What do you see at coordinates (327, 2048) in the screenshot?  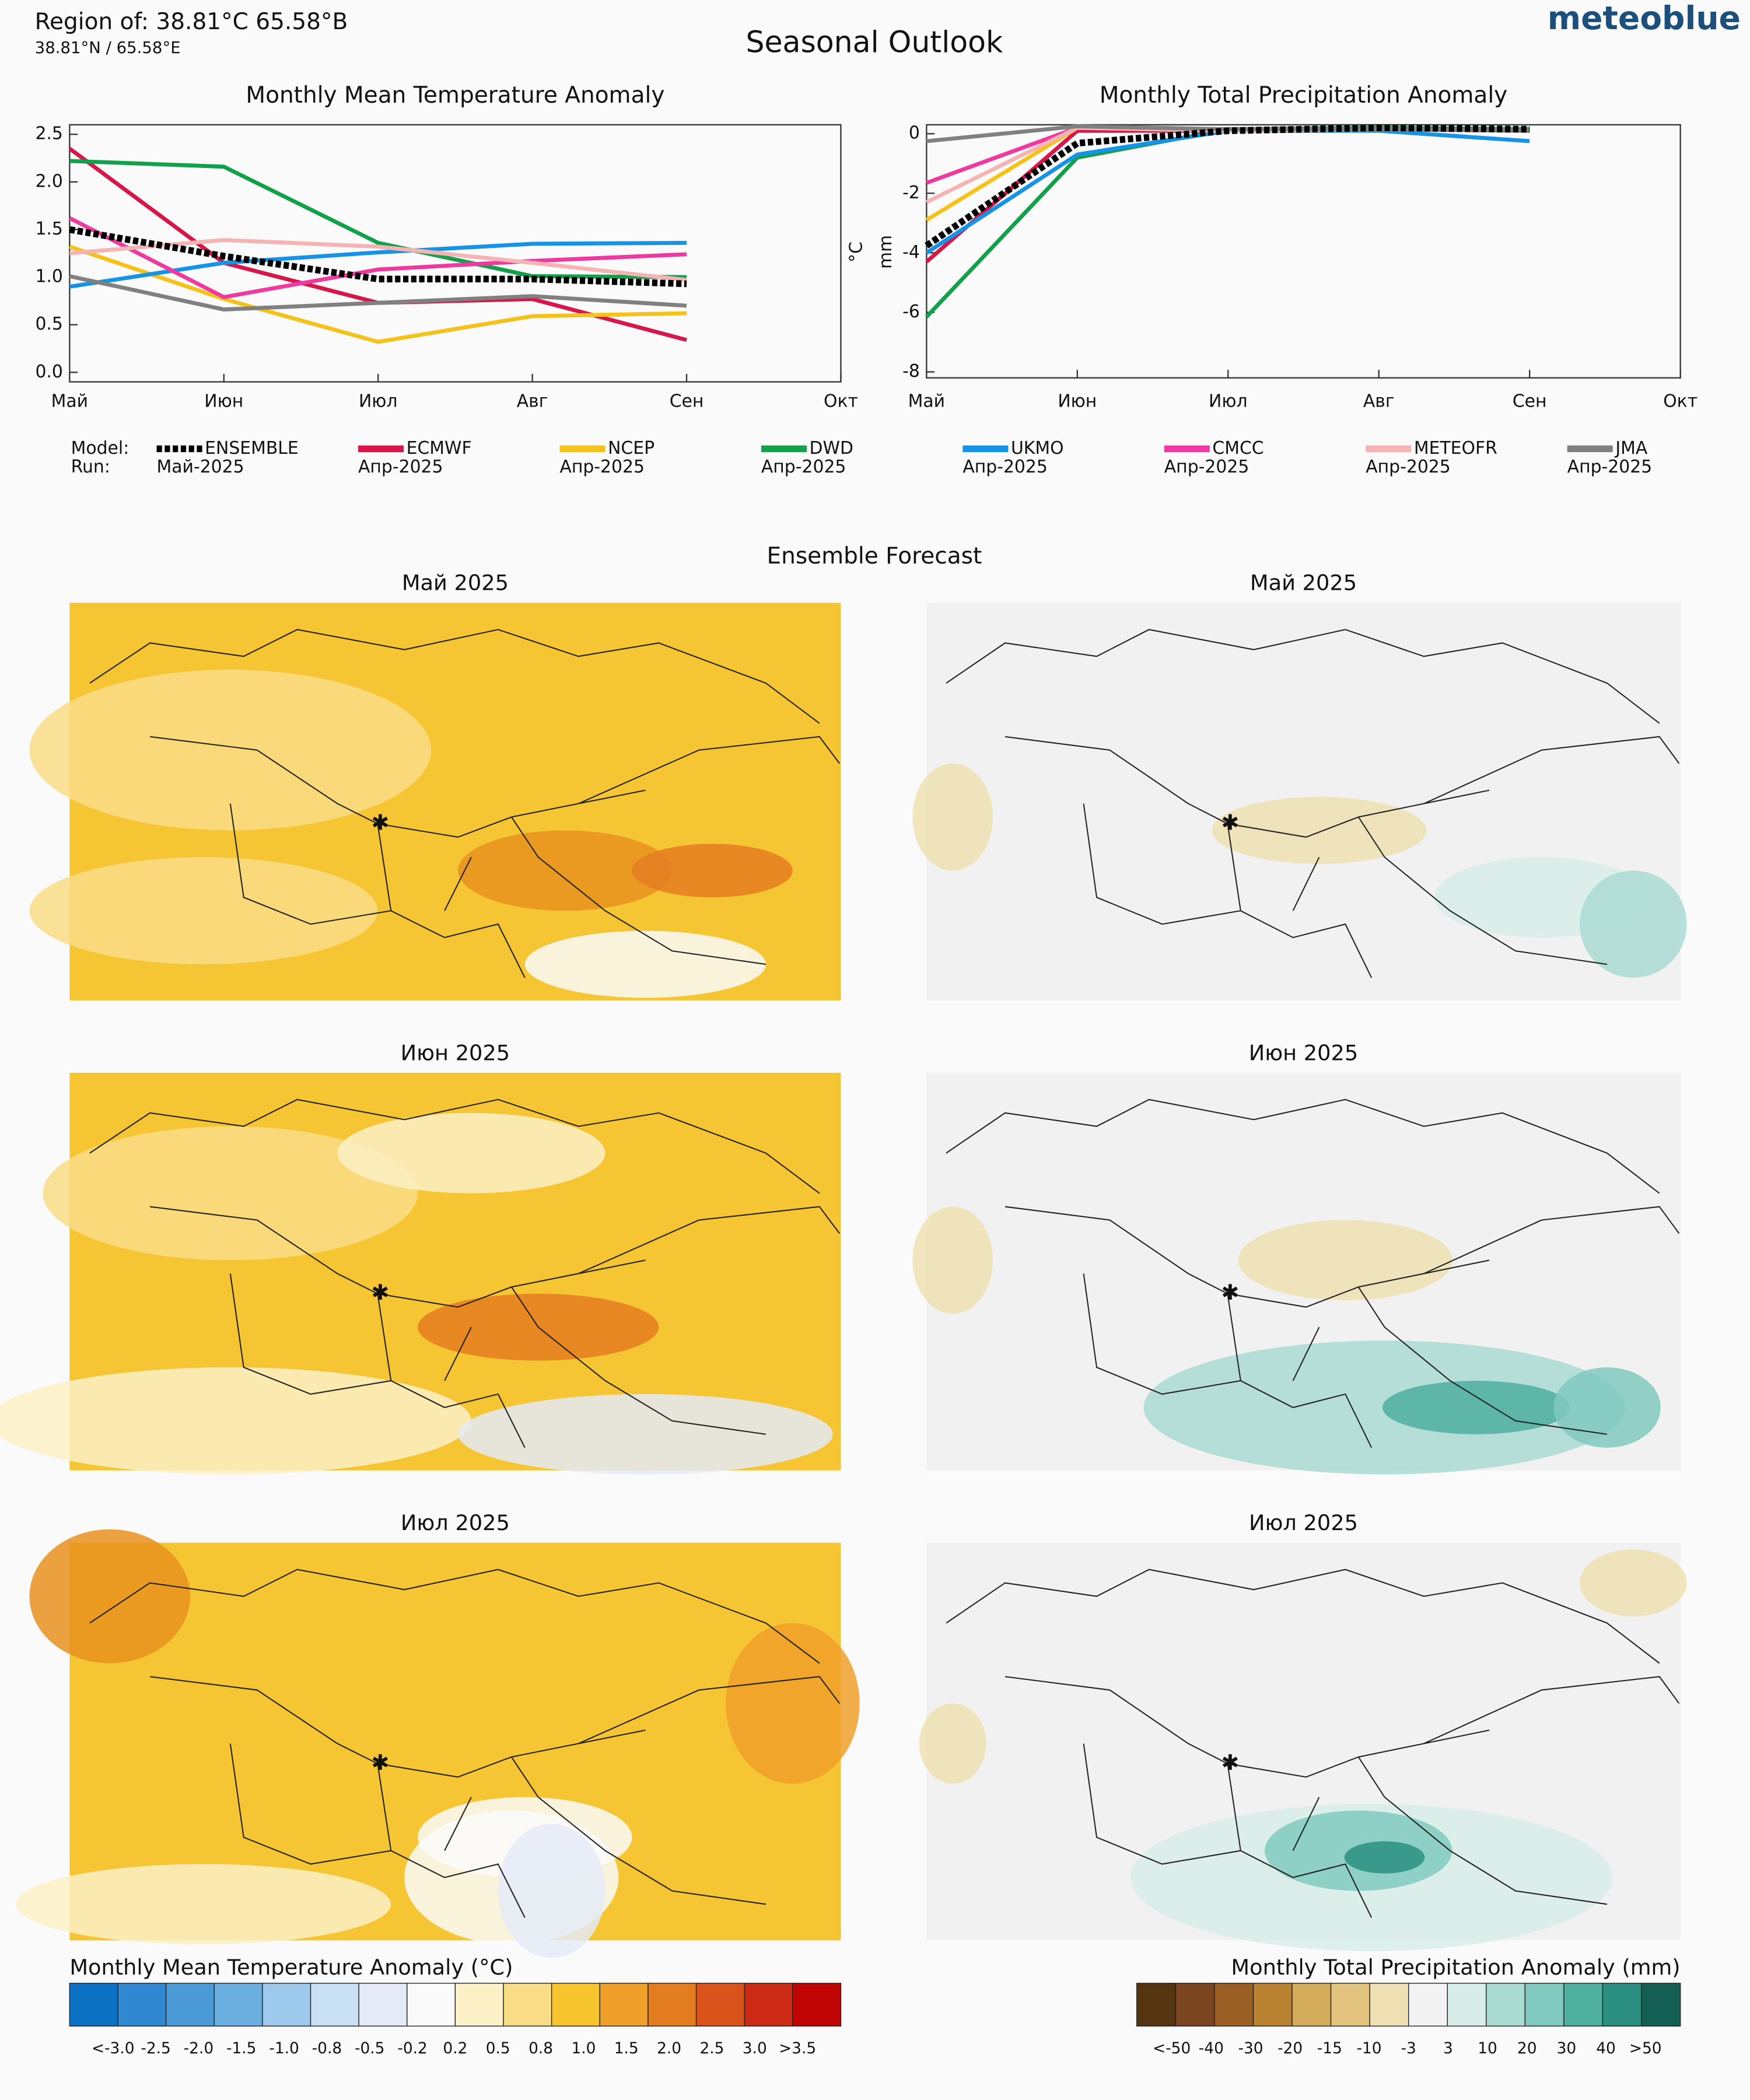 I see `colorbar-label: -0.8` at bounding box center [327, 2048].